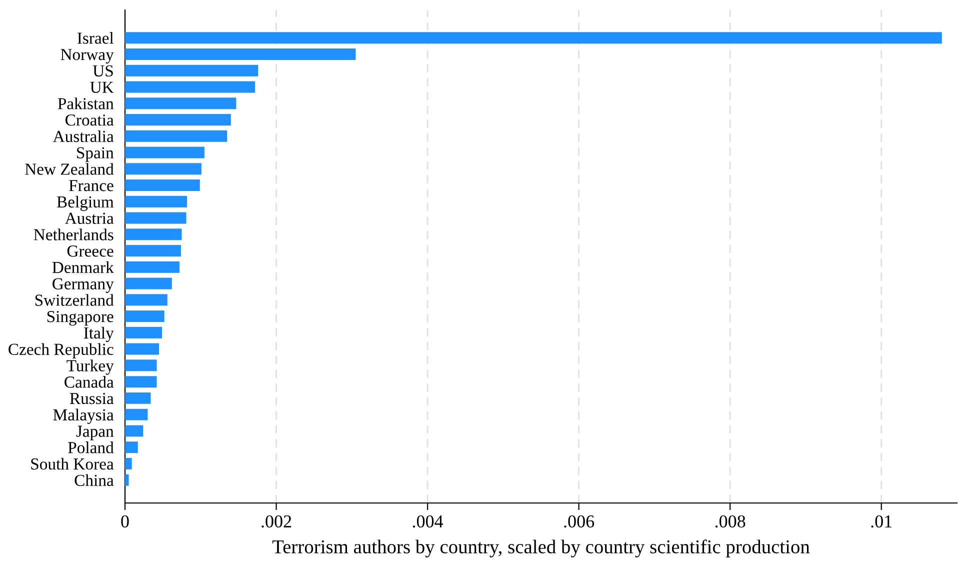 The height and width of the screenshot is (568, 959). I want to click on y-tick-label: Australia, so click(83, 136).